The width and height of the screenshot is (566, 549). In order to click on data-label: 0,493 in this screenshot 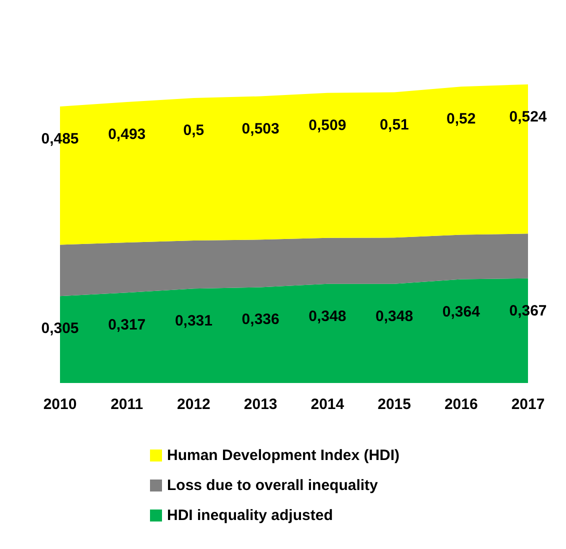, I will do `click(127, 134)`.